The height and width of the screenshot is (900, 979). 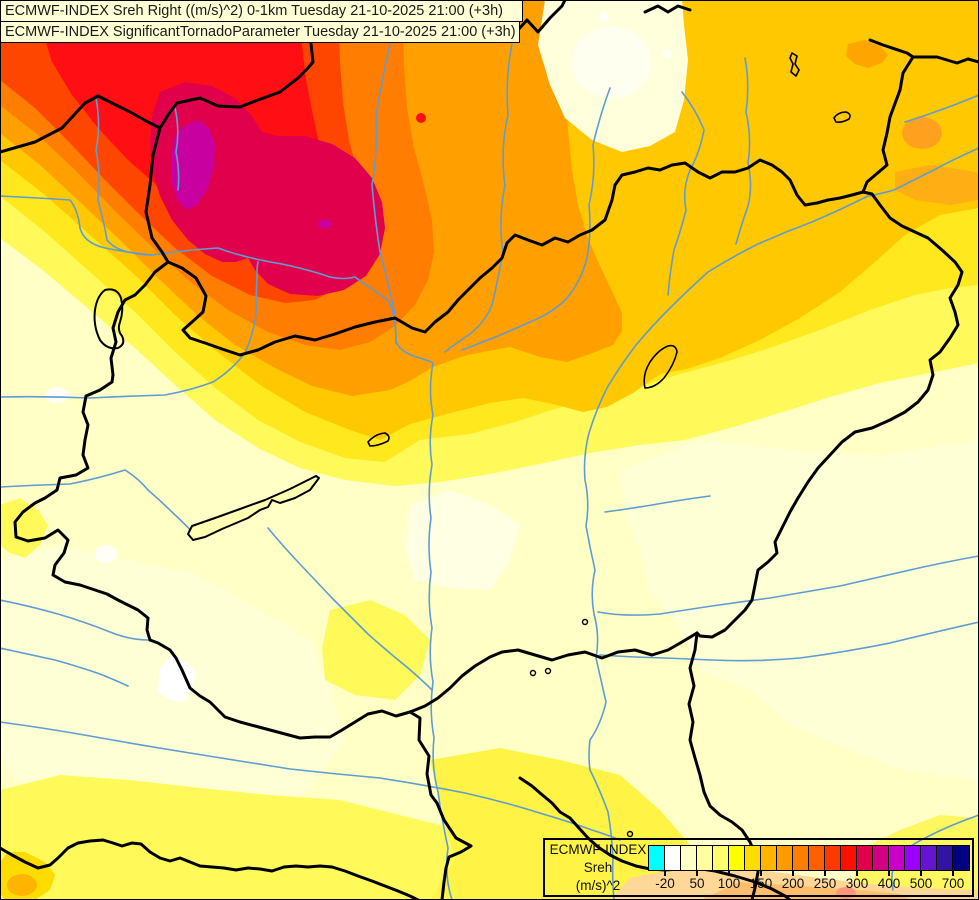 I want to click on colorbar-tick-label: 150, so click(x=761, y=883).